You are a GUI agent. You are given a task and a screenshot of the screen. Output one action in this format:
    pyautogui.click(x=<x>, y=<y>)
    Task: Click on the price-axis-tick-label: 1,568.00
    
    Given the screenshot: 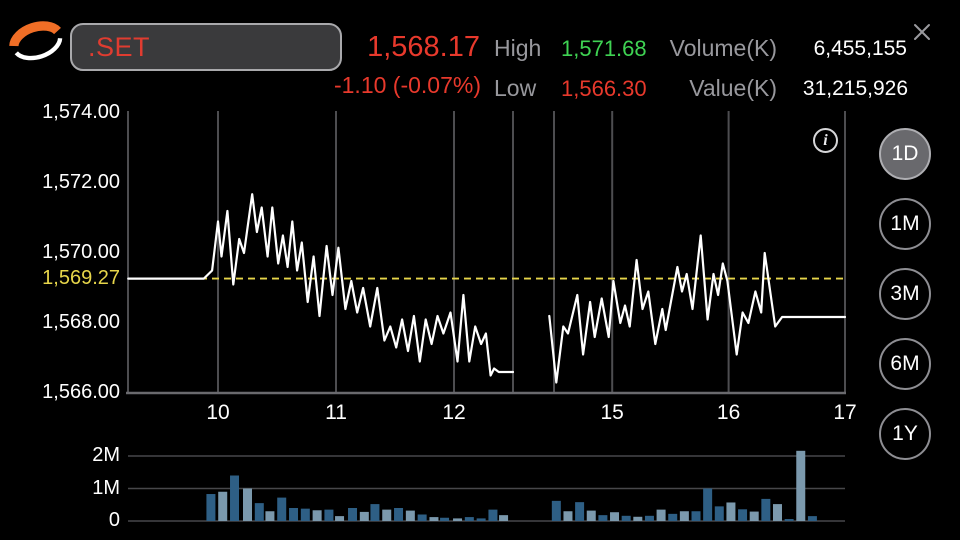 What is the action you would take?
    pyautogui.click(x=81, y=322)
    